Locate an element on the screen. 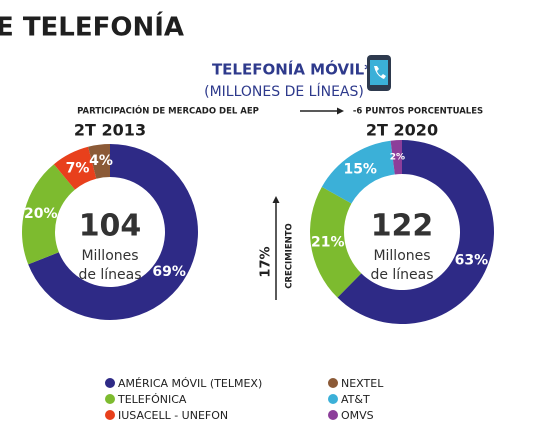 The height and width of the screenshot is (428, 556). note-left: PARTICIPACIÓN DE MERCADO DEL AEP is located at coordinates (168, 111).